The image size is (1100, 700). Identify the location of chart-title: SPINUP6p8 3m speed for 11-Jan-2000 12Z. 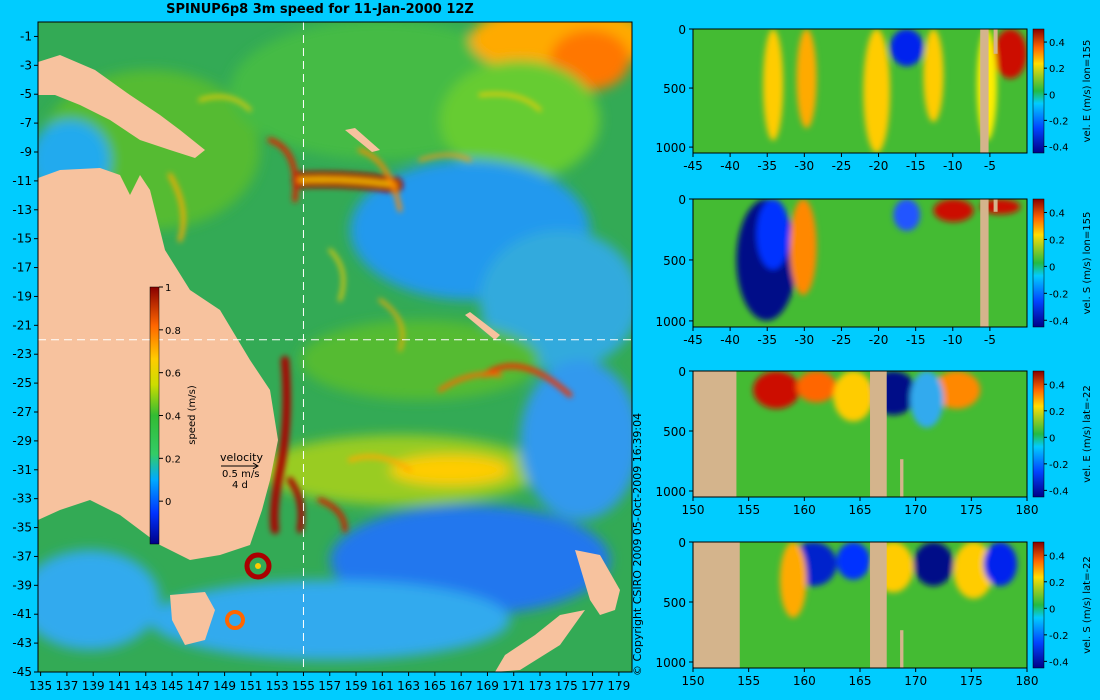
(320, 9).